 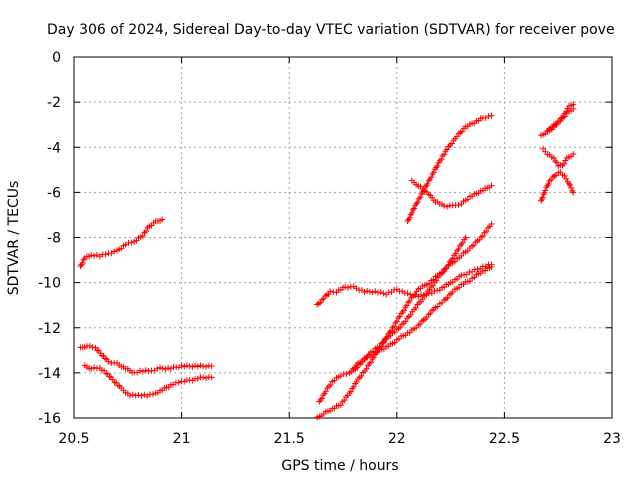 What do you see at coordinates (49, 329) in the screenshot?
I see `y-tick-label: -12` at bounding box center [49, 329].